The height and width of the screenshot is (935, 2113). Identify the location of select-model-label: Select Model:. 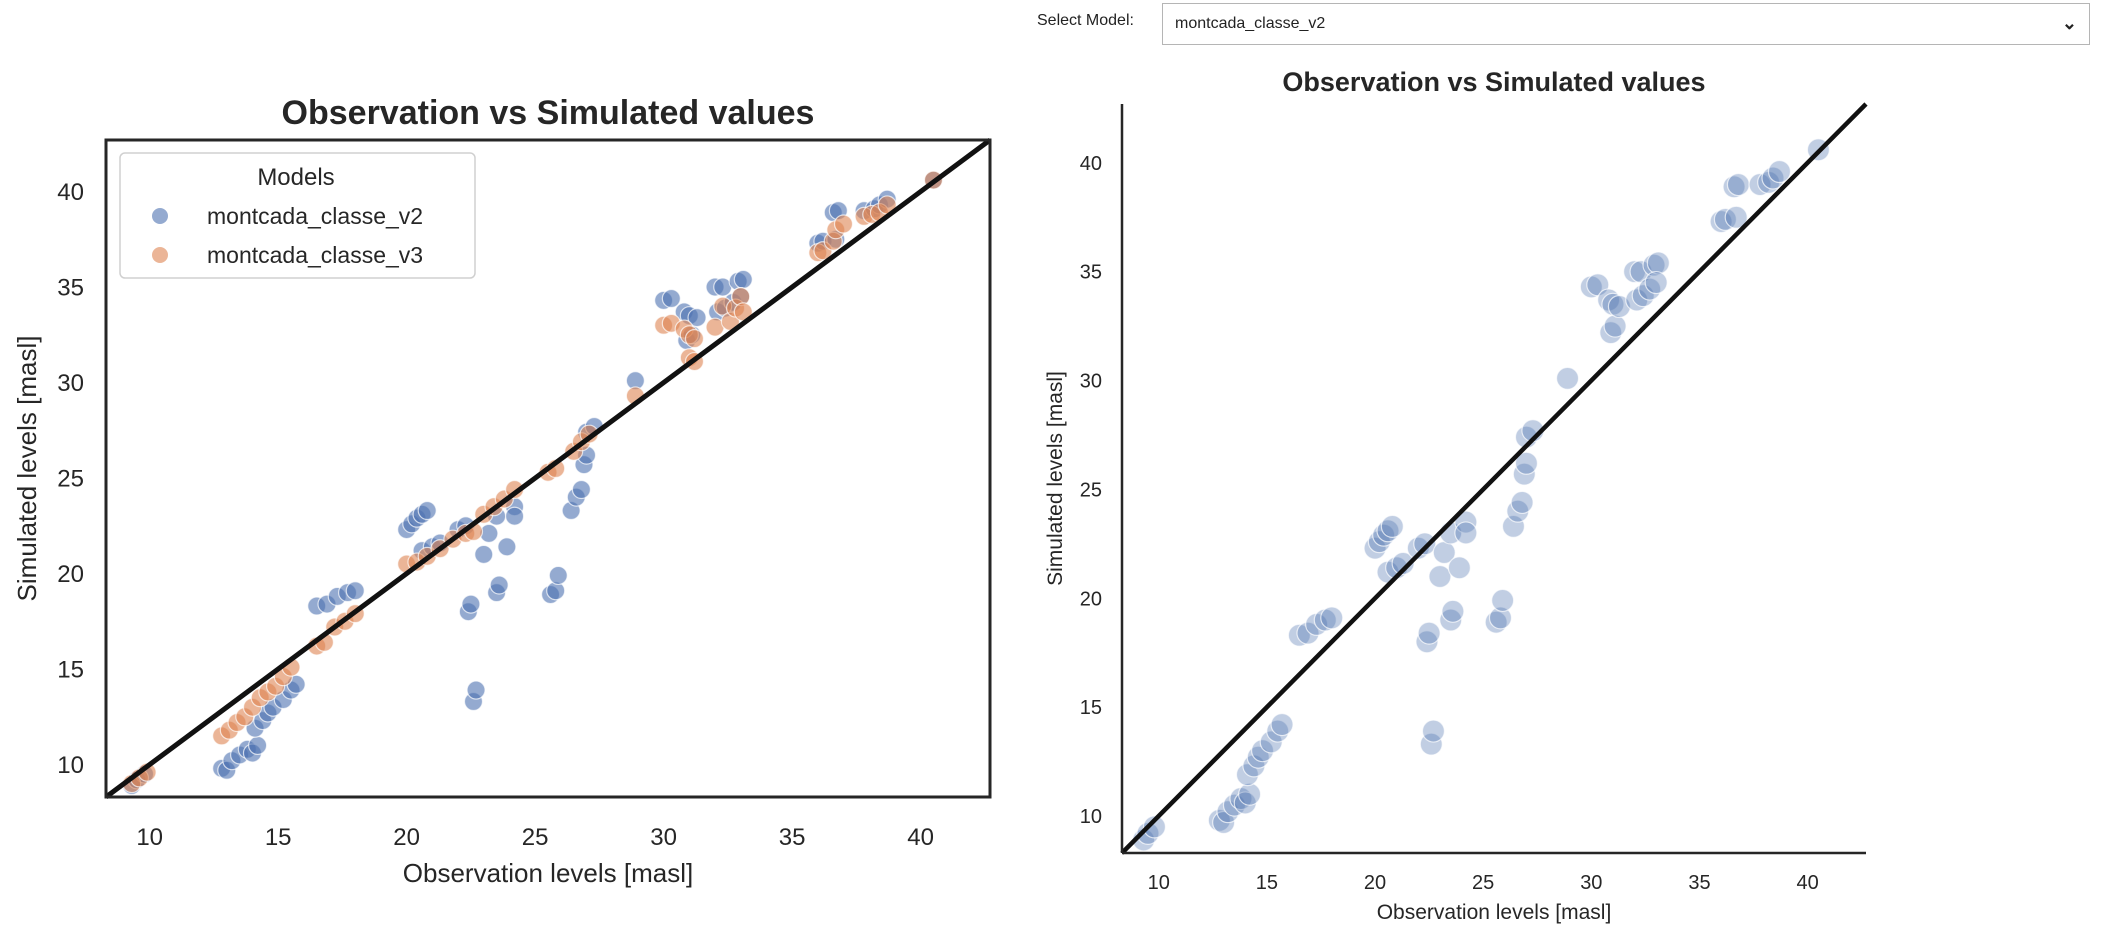
(1085, 20).